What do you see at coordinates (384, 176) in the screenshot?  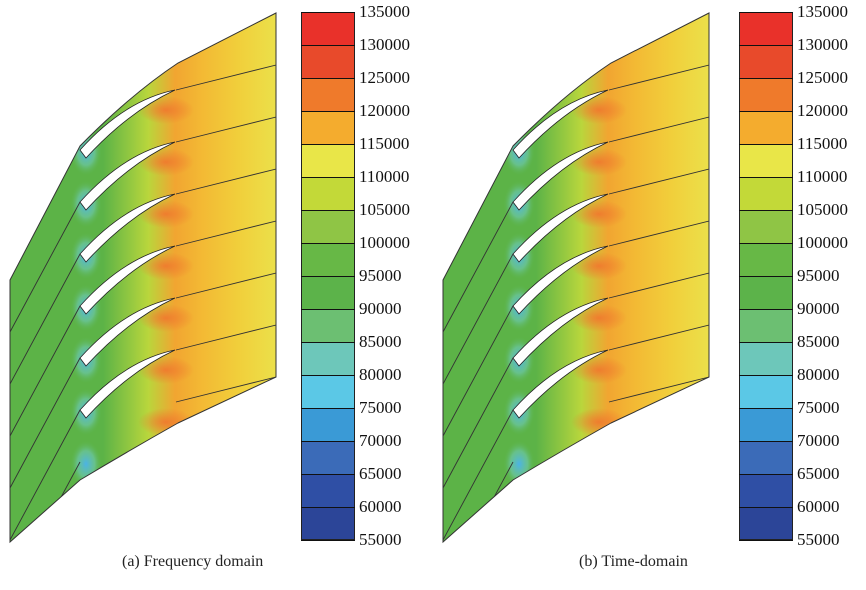 I see `colorbar-tick-label: 110000` at bounding box center [384, 176].